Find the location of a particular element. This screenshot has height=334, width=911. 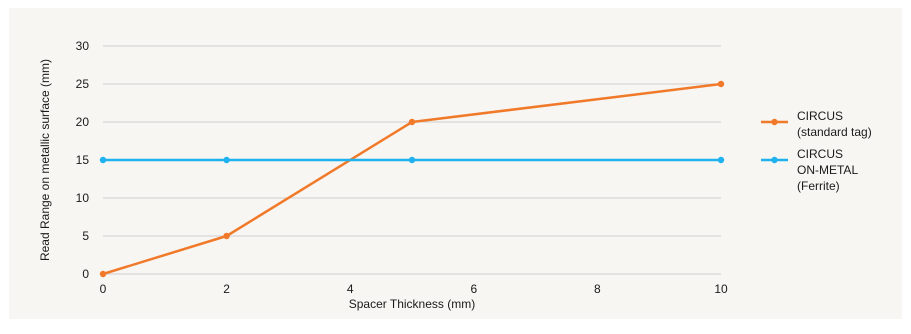

x-axis-title: Spacer Thickness (mm) is located at coordinates (412, 304).